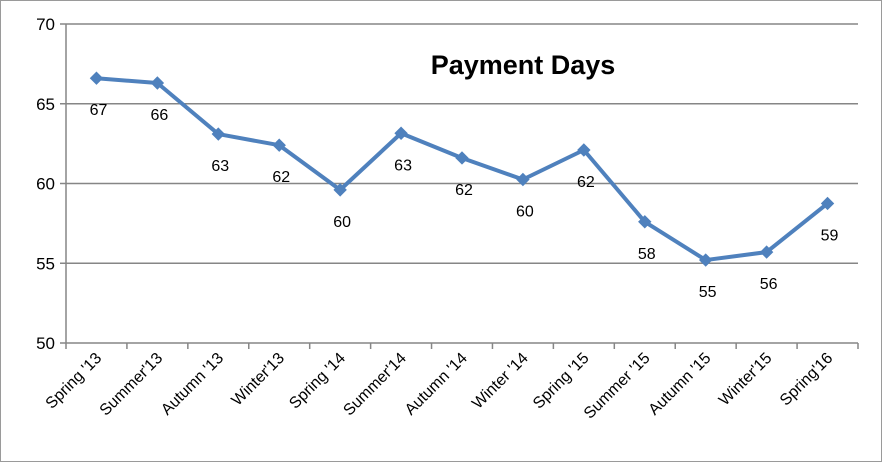  Describe the element at coordinates (830, 235) in the screenshot. I see `data-label: 59` at that location.